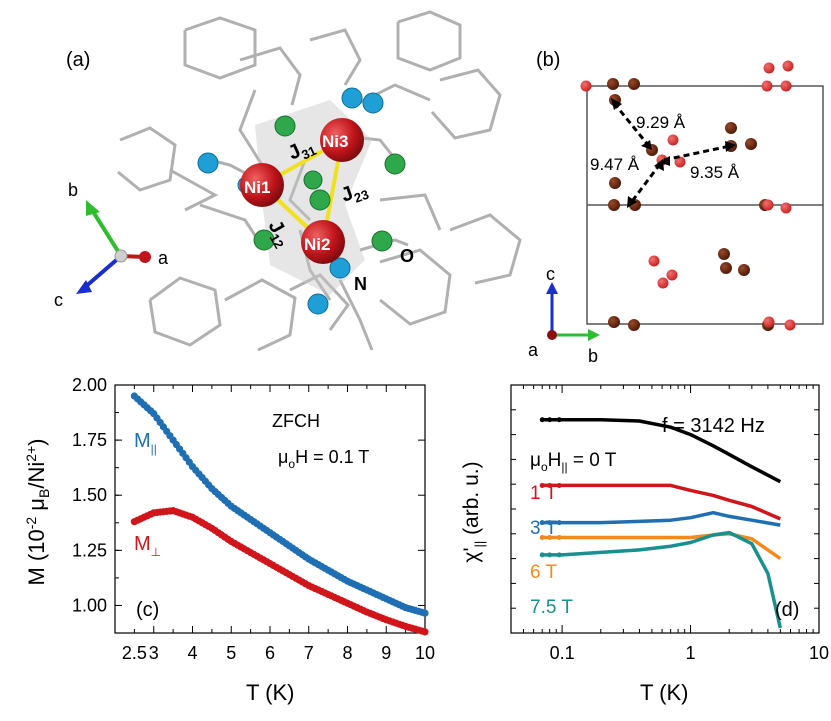 The height and width of the screenshot is (721, 831). Describe the element at coordinates (89, 495) in the screenshot. I see `y-tick-label: 1.50` at that location.